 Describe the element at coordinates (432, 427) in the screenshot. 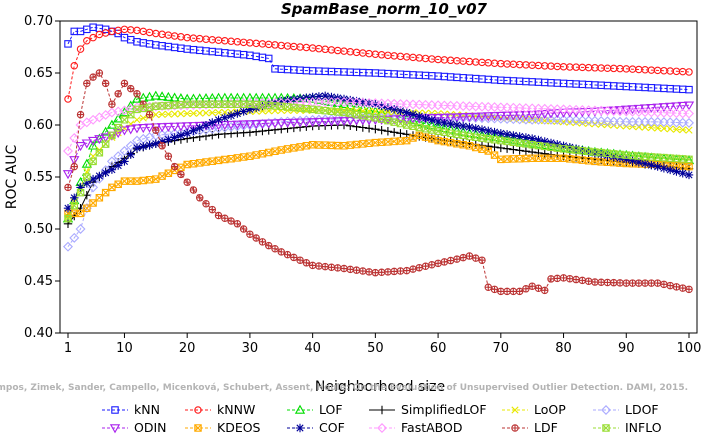

I see `legend-label: FastABOD` at that location.